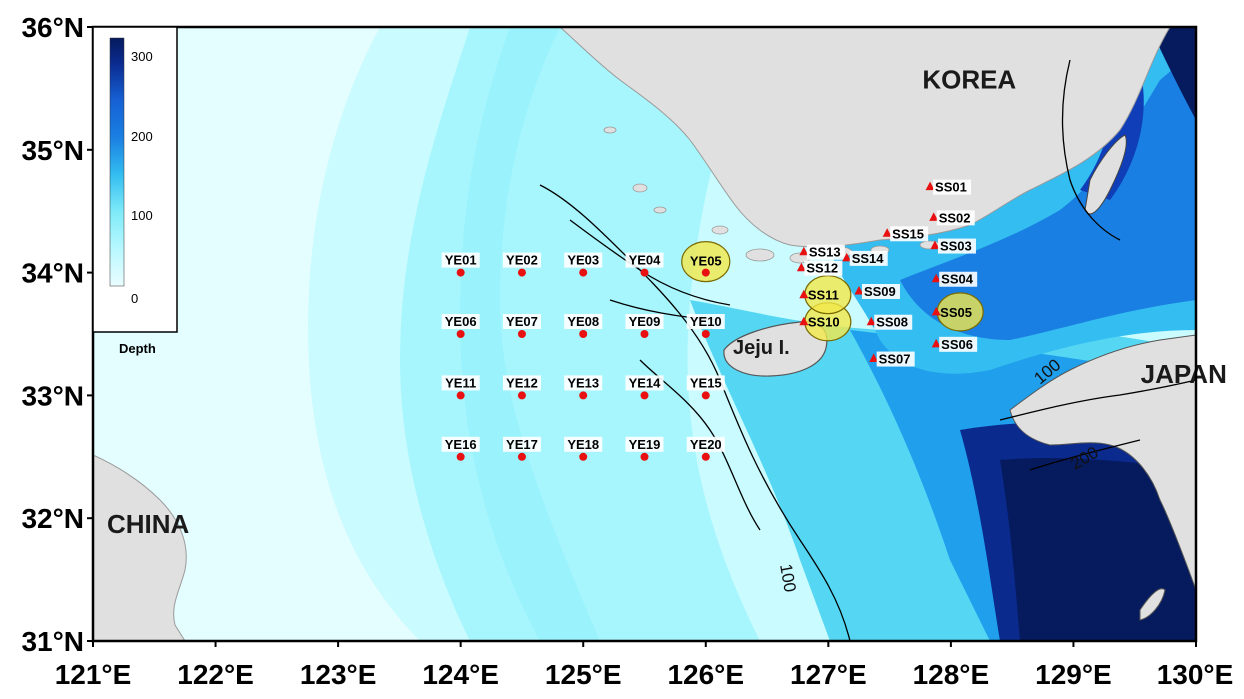 Image resolution: width=1244 pixels, height=699 pixels. I want to click on station-label: YE08, so click(583, 321).